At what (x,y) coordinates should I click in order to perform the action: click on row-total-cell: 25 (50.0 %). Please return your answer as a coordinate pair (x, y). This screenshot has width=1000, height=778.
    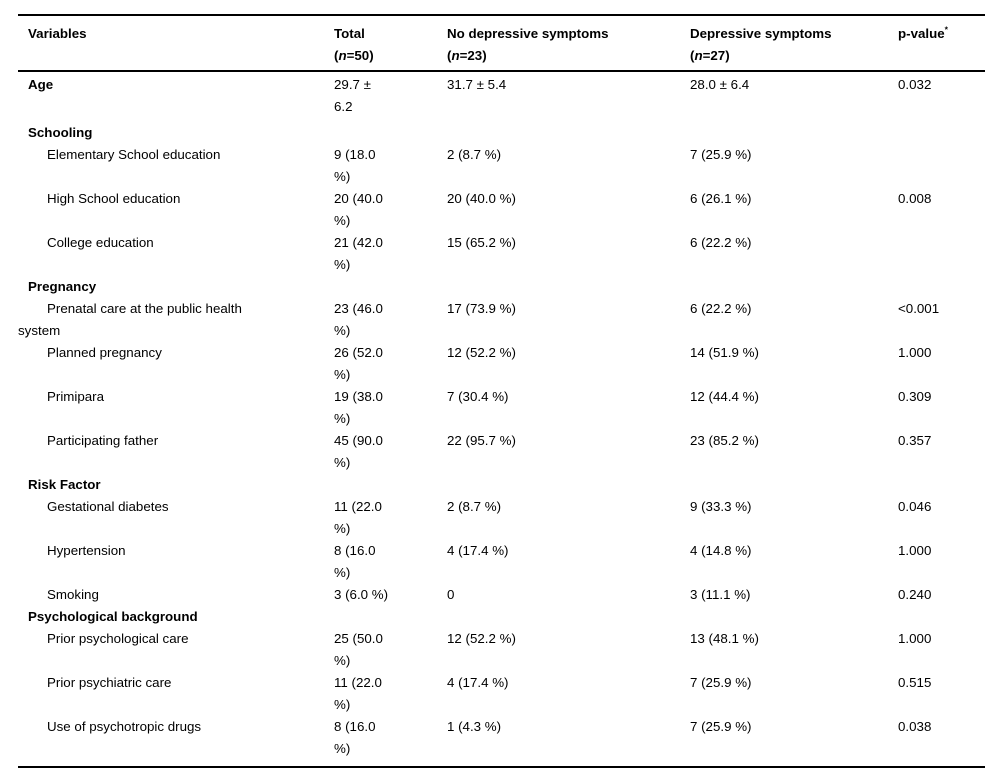
    Looking at the image, I should click on (390, 650).